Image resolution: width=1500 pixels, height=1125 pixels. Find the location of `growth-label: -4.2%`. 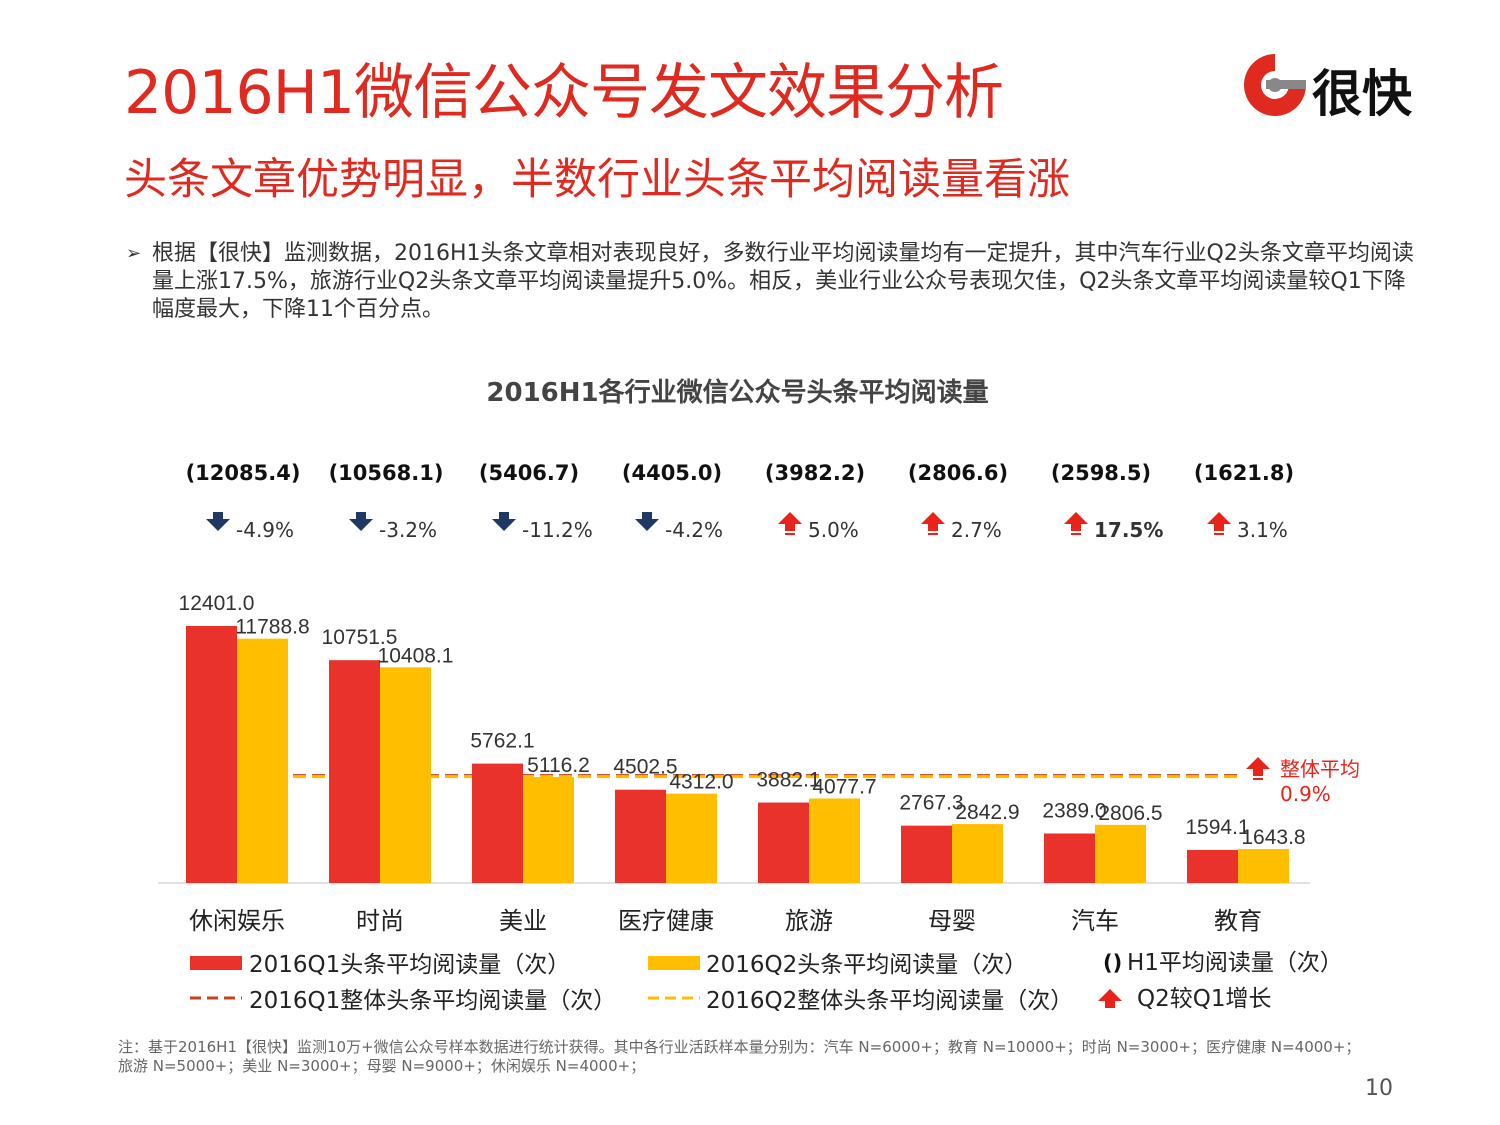

growth-label: -4.2% is located at coordinates (694, 530).